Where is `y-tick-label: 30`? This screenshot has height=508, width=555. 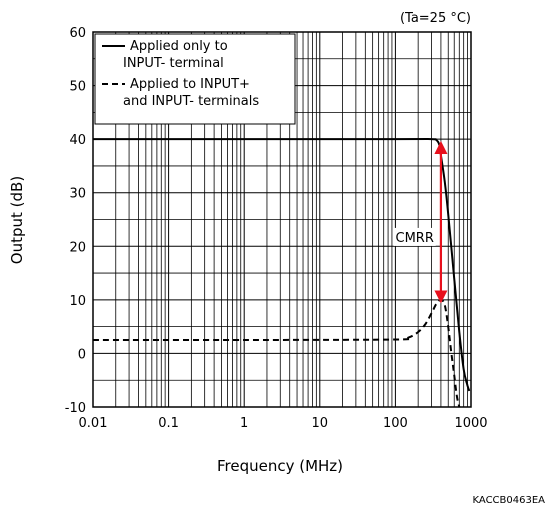
y-tick-label: 30 is located at coordinates (77, 194).